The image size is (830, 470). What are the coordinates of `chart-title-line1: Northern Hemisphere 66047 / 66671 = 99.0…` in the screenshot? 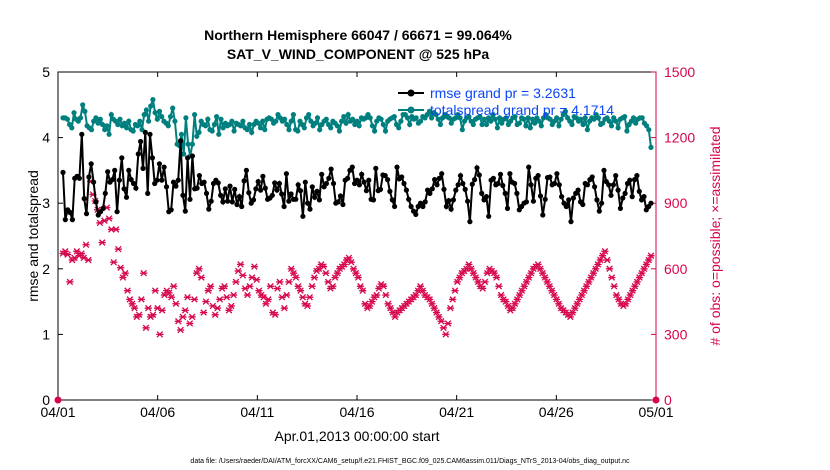 It's located at (358, 35).